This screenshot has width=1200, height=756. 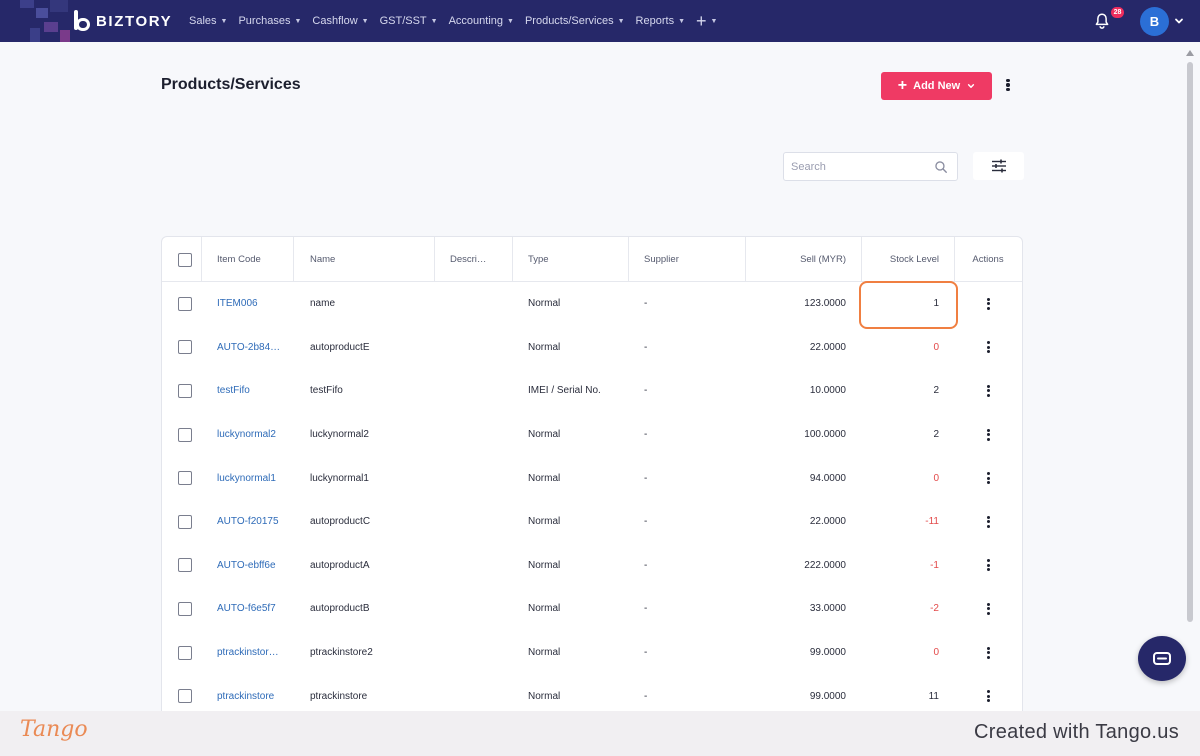 I want to click on table-row: luckynormal2 luckynormal2 Normal - 100.0000 2, so click(x=592, y=435).